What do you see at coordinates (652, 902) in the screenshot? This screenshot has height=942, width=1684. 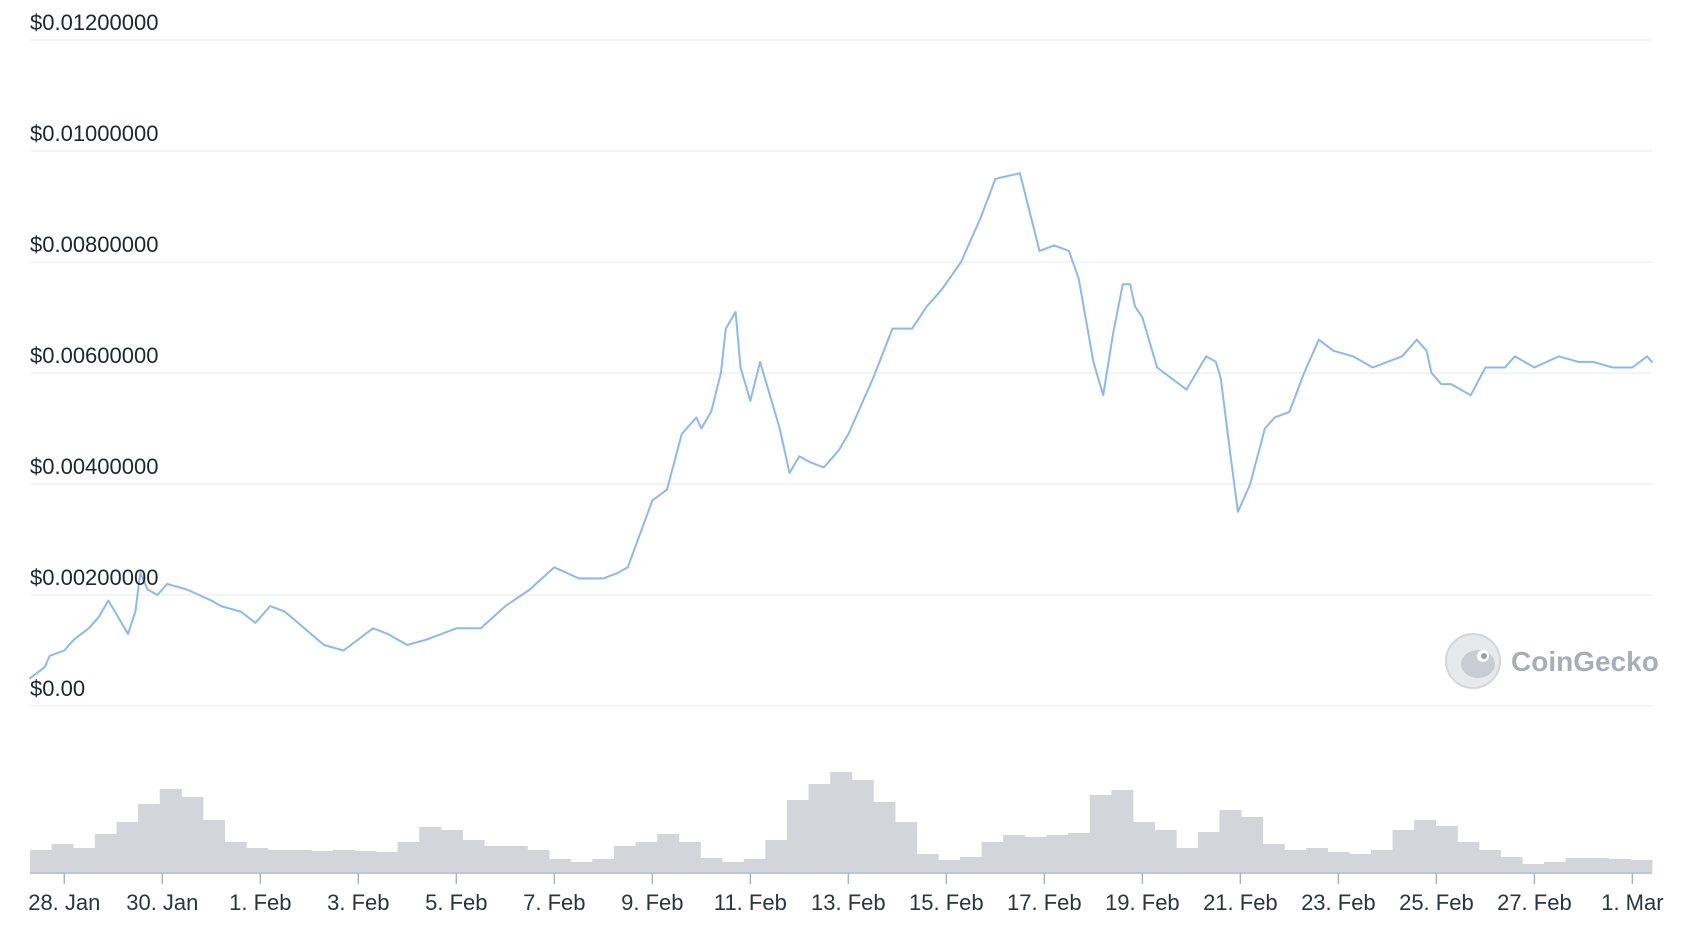 I see `x-tick-label: 9. Feb` at bounding box center [652, 902].